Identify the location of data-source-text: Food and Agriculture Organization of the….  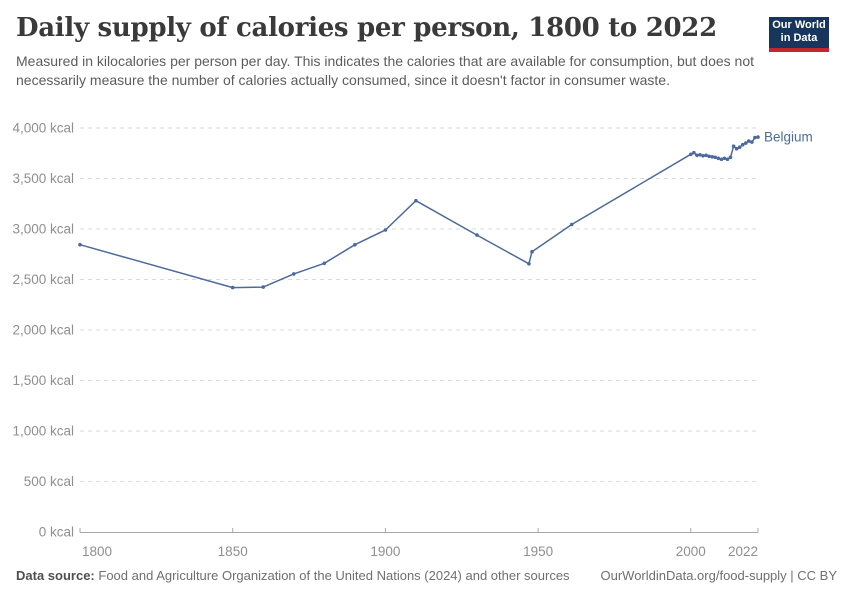
(334, 575).